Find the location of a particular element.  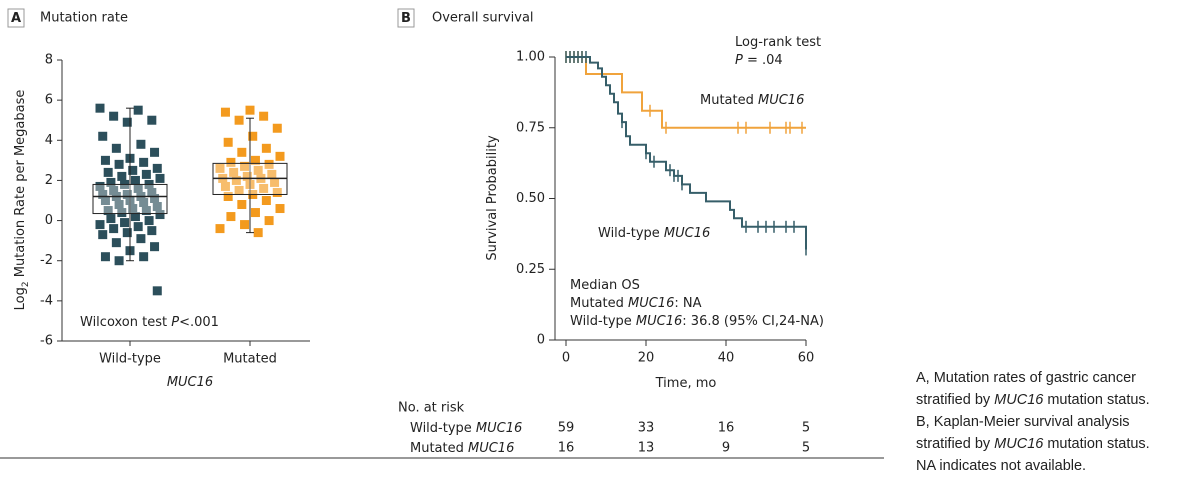

text-run: Mutation Rate per Megabase is located at coordinates (20, 186).